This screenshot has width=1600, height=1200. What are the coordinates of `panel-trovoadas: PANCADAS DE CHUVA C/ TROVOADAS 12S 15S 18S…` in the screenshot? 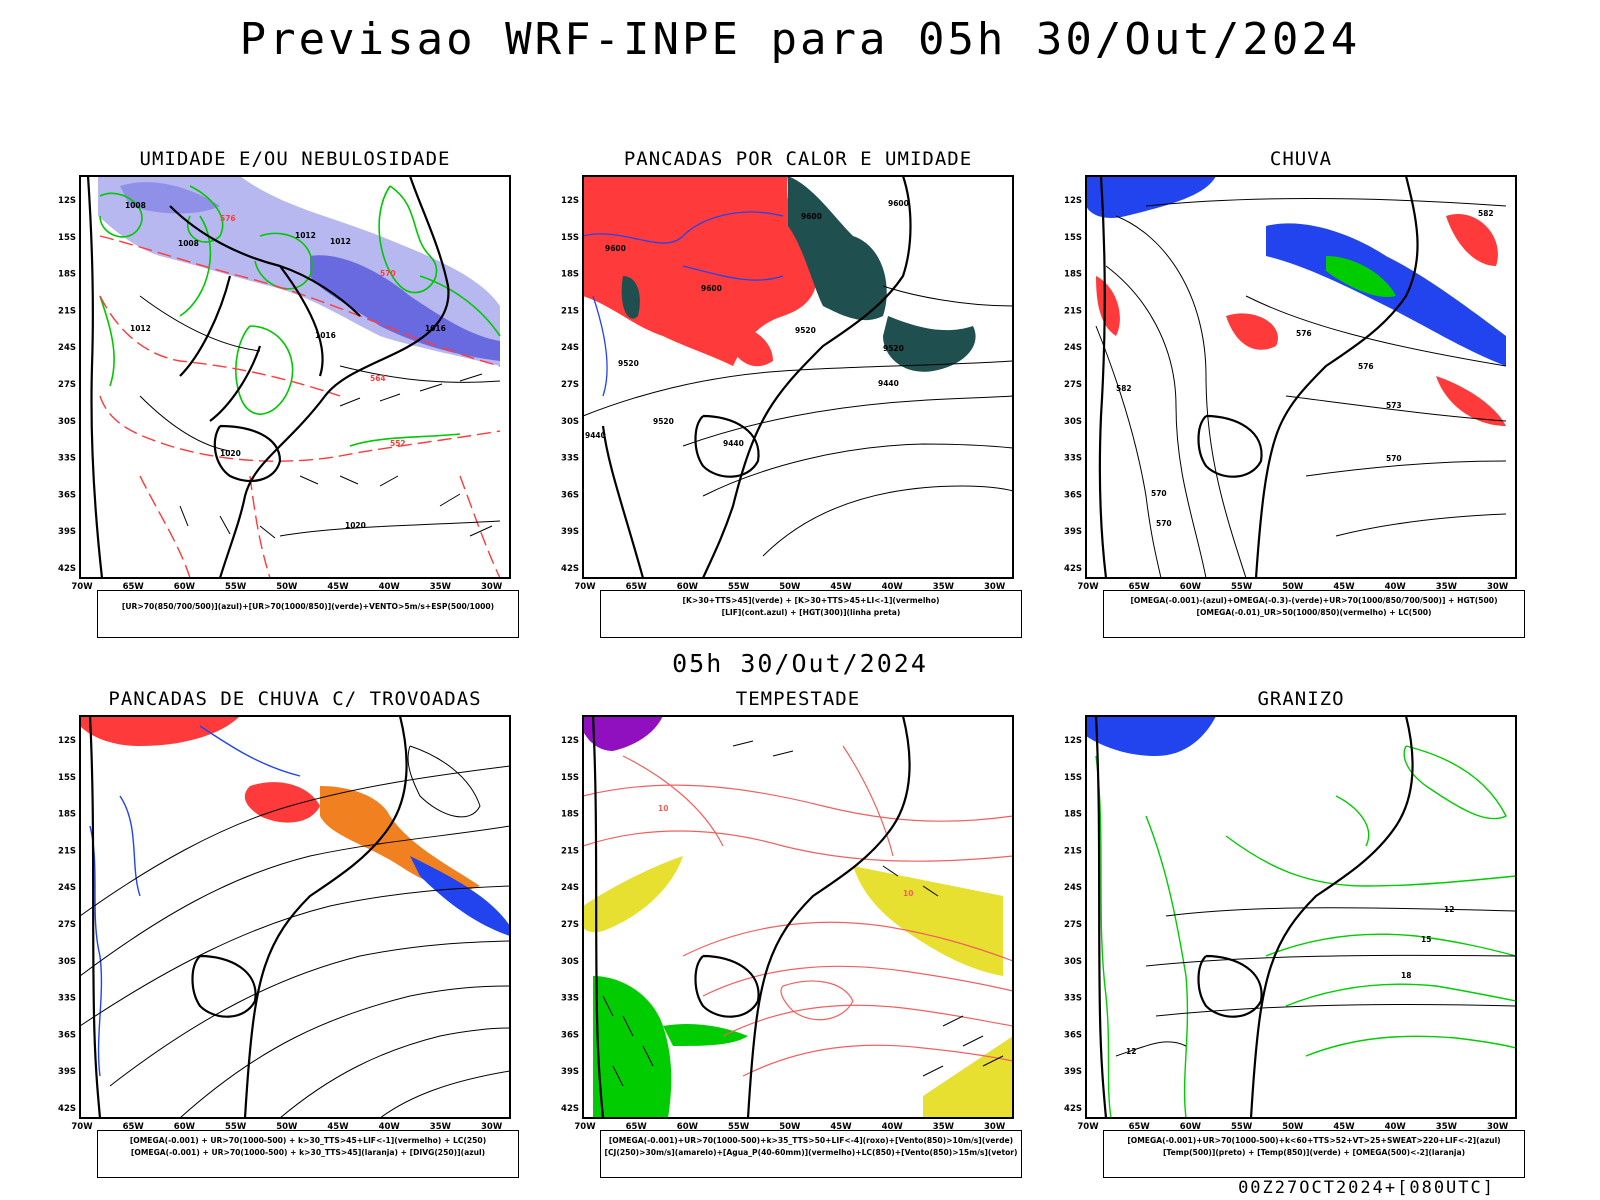 It's located at (288, 933).